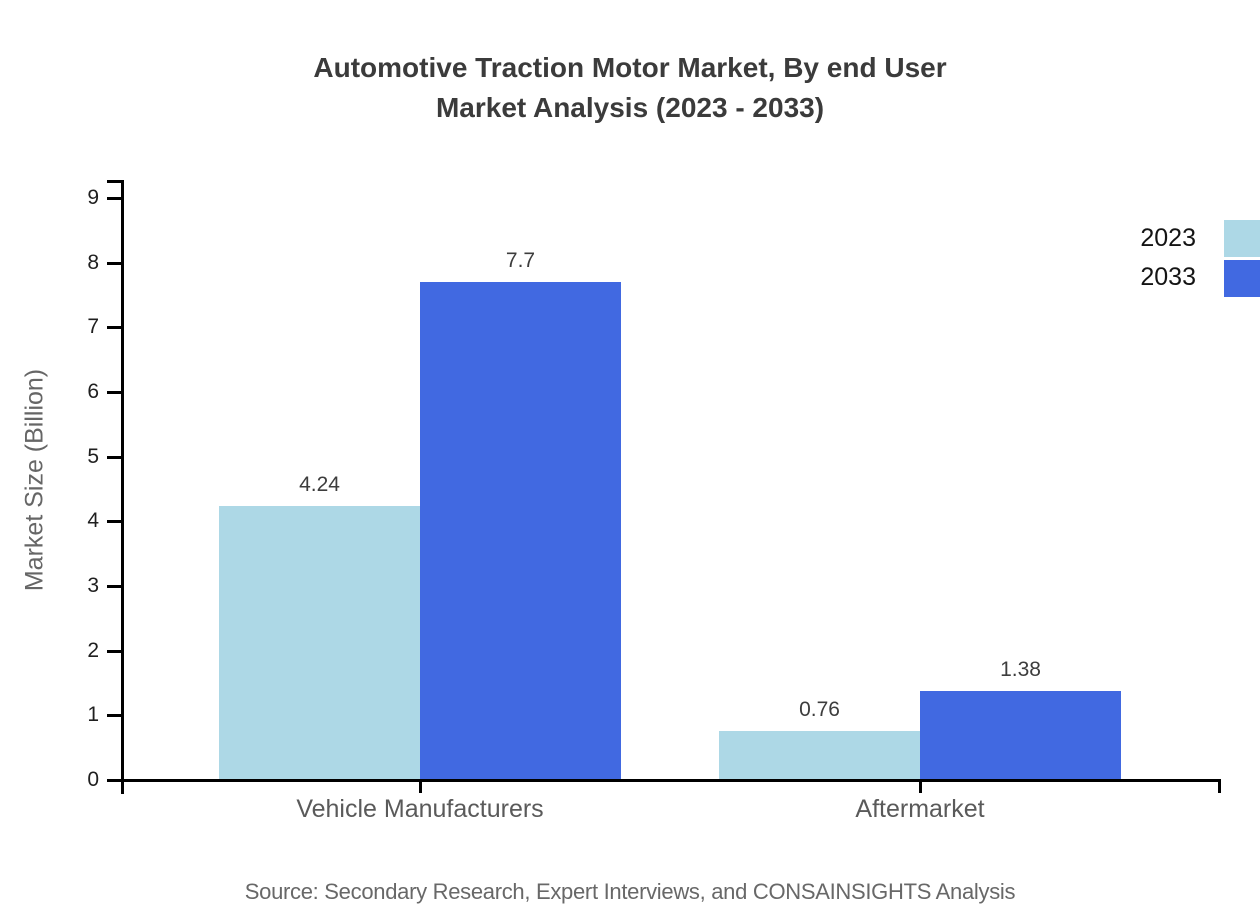 This screenshot has width=1260, height=920. Describe the element at coordinates (920, 786) in the screenshot. I see `x-tick-aftermarket` at that location.